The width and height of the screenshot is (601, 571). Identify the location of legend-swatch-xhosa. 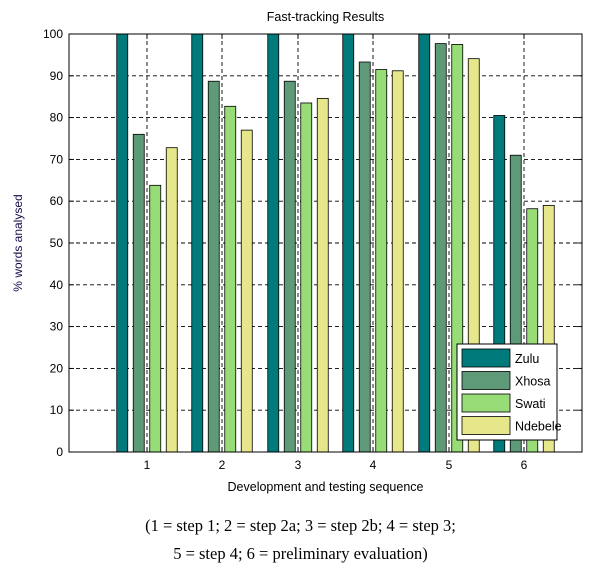
(486, 380).